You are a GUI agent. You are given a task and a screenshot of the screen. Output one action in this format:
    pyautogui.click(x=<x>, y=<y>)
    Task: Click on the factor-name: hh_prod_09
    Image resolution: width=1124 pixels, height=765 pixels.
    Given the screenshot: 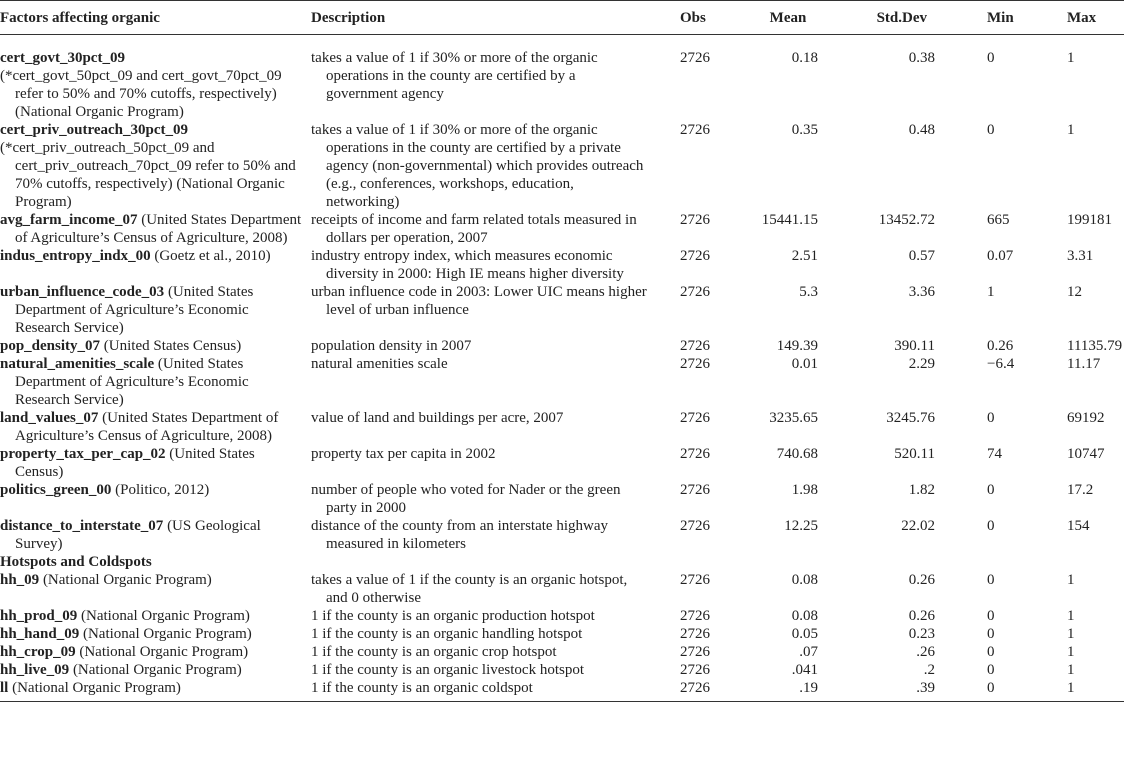 What is the action you would take?
    pyautogui.click(x=39, y=616)
    